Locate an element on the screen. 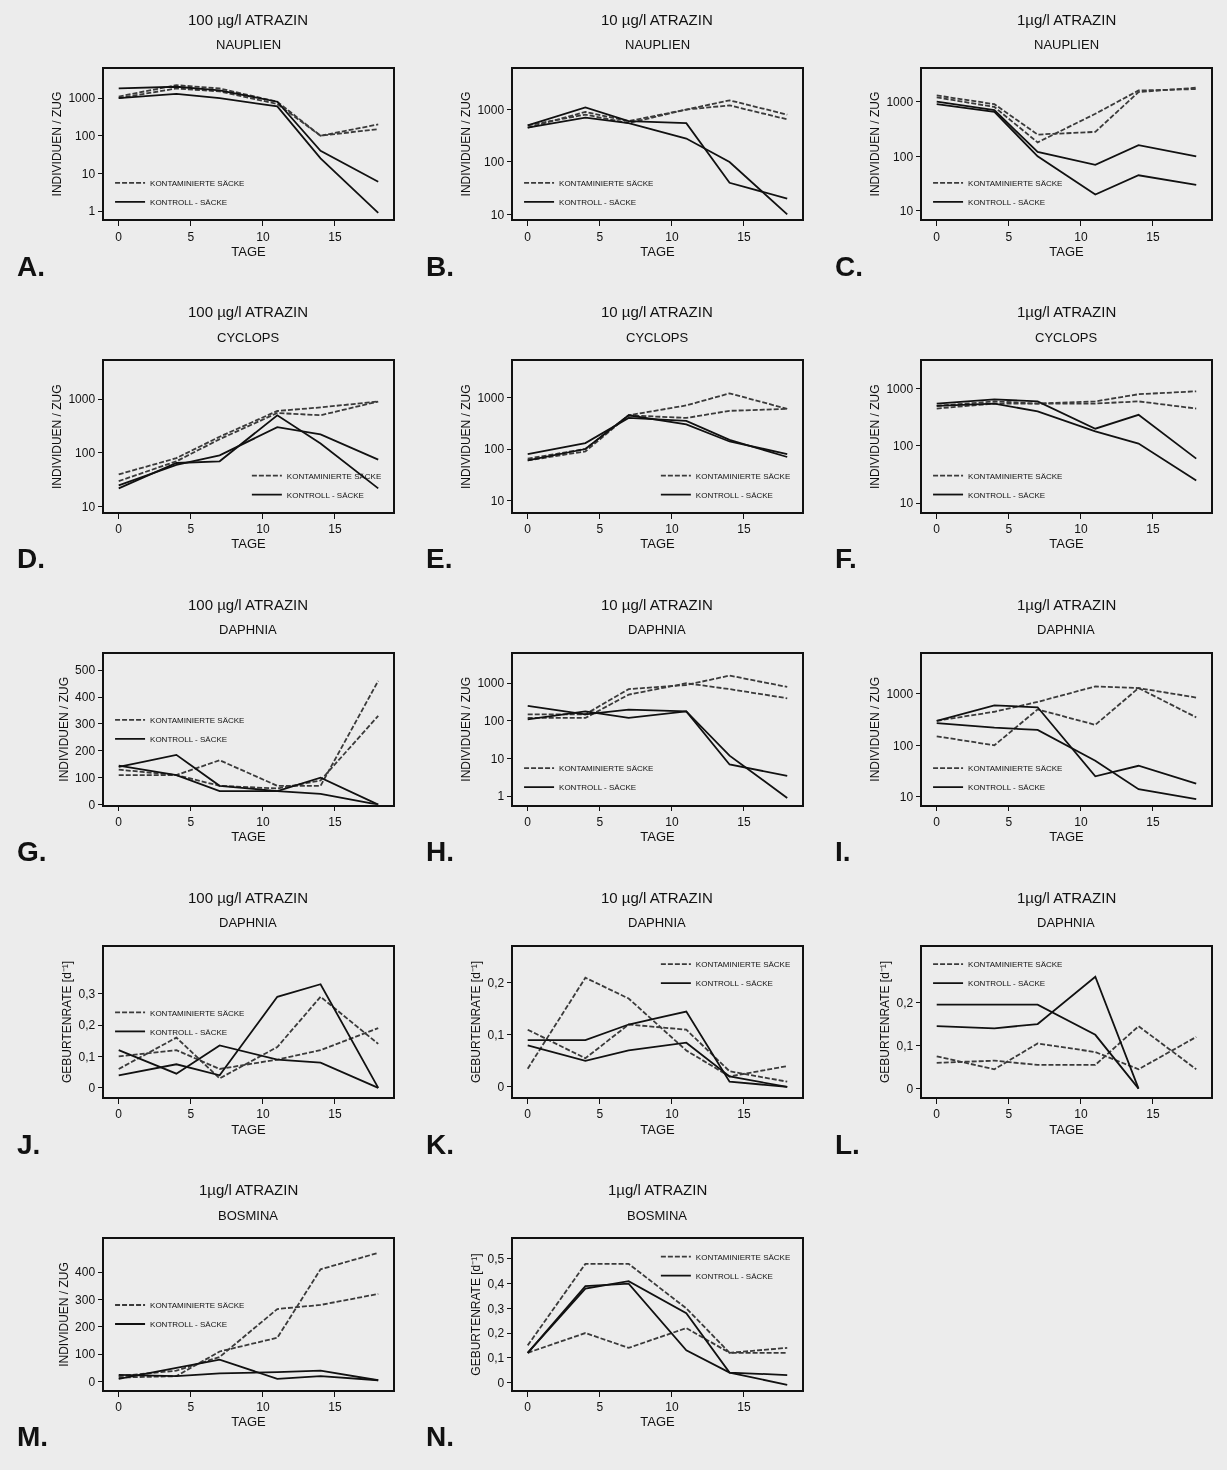  text: D. is located at coordinates (31, 558).